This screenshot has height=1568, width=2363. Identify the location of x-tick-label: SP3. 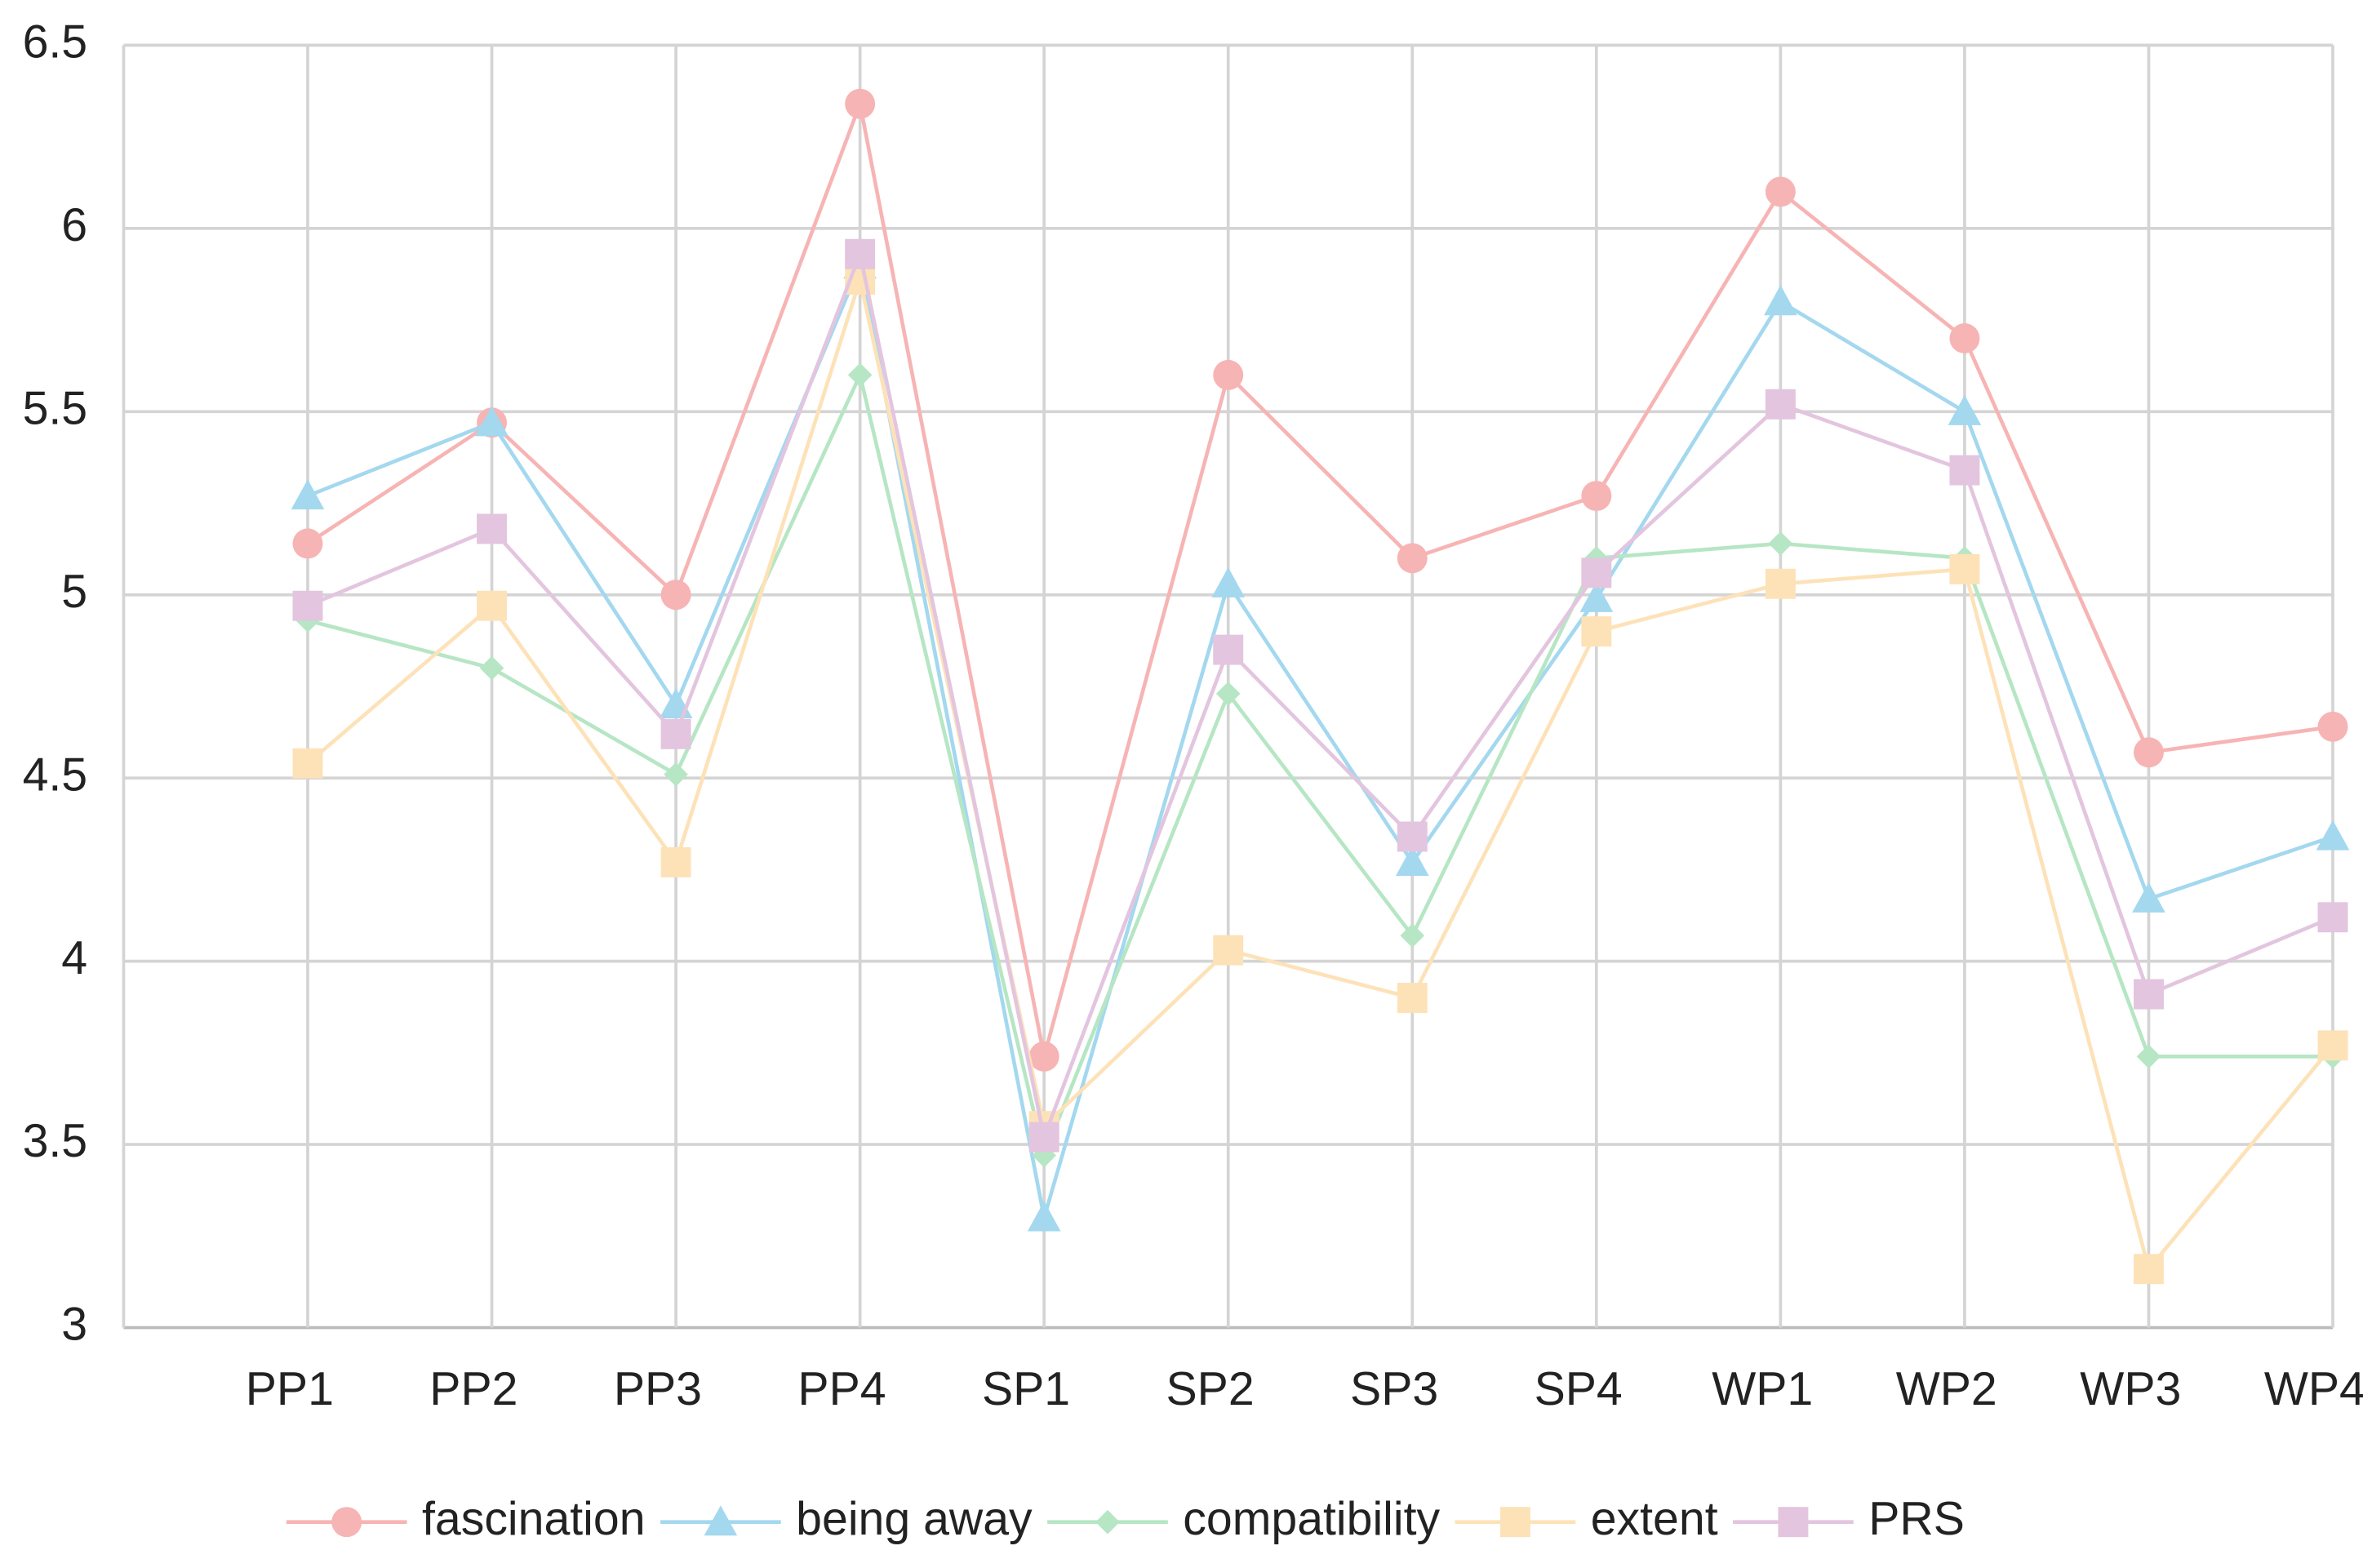
(1394, 1389).